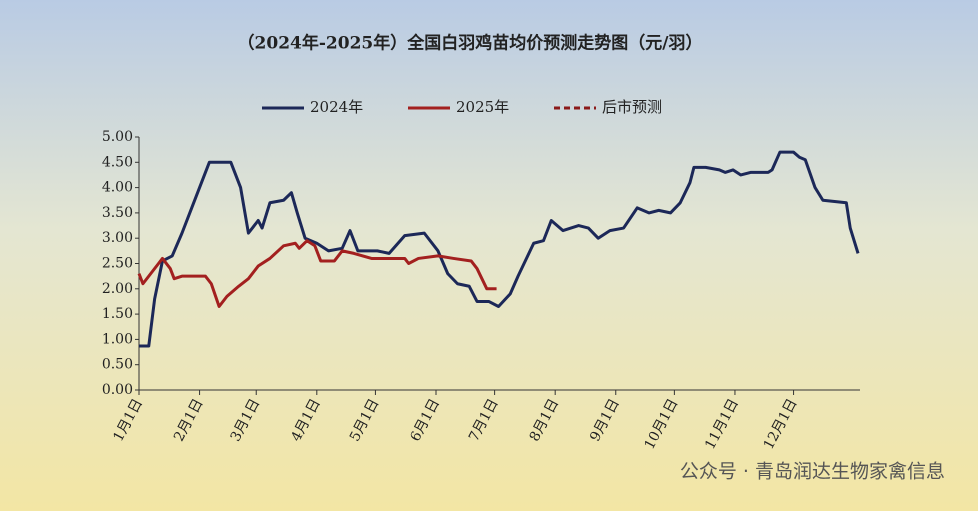 The image size is (978, 511). Describe the element at coordinates (117, 264) in the screenshot. I see `y-tick-label: 2.50` at that location.